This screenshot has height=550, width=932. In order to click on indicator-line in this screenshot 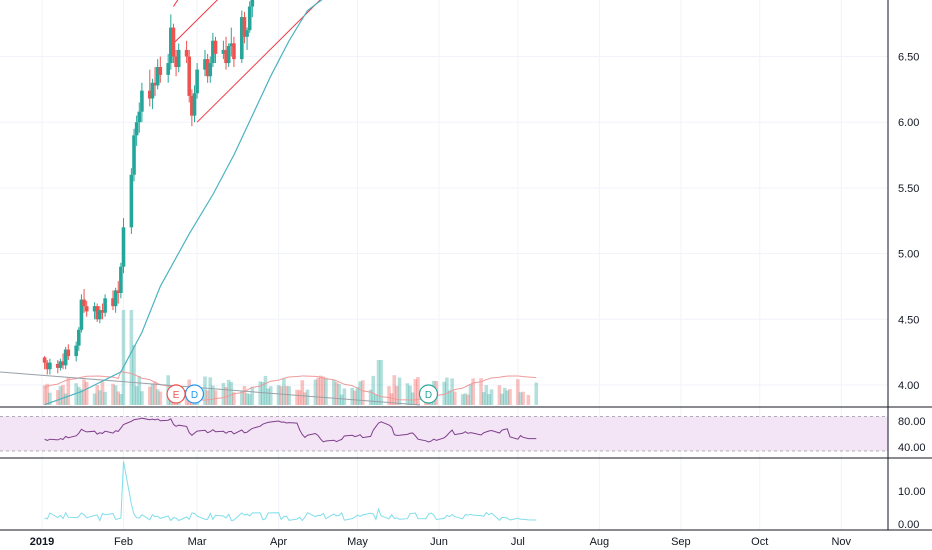, I will do `click(290, 491)`.